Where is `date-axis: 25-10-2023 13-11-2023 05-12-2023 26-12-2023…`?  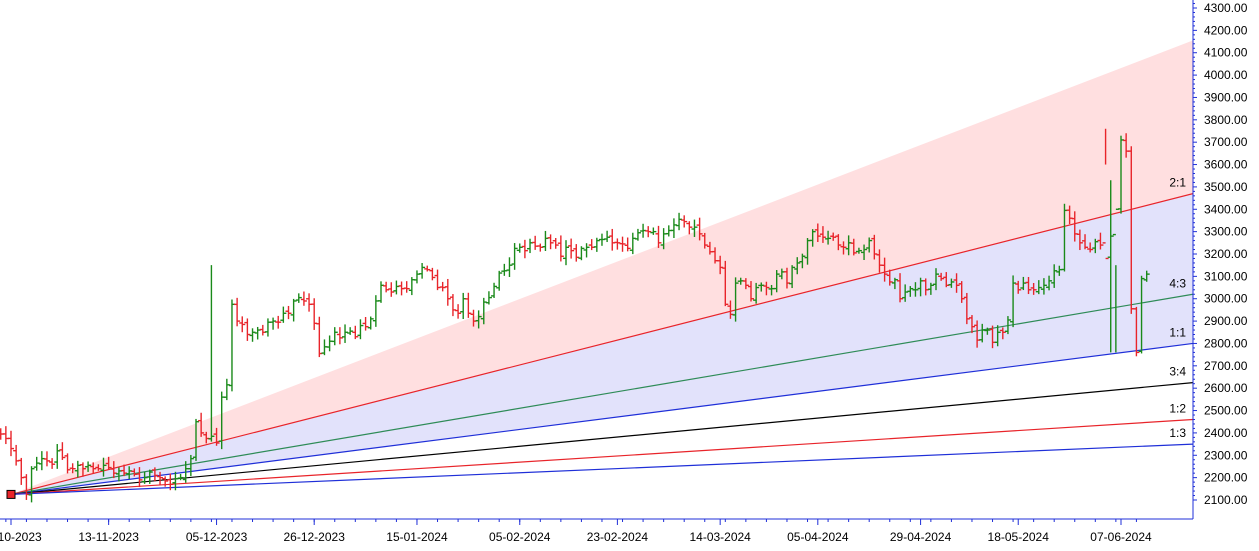
date-axis: 25-10-2023 13-11-2023 05-12-2023 26-12-2023… is located at coordinates (596, 531).